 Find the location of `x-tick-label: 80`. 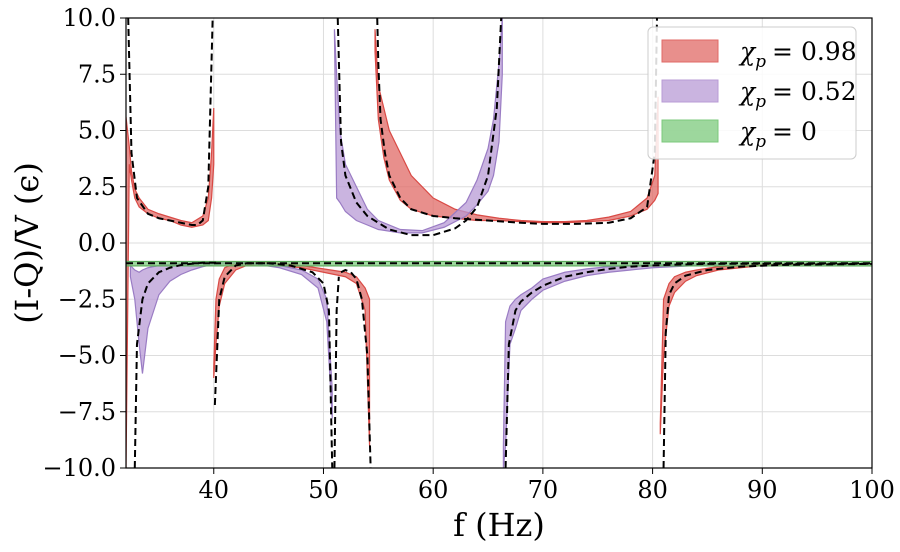

x-tick-label: 80 is located at coordinates (652, 490).